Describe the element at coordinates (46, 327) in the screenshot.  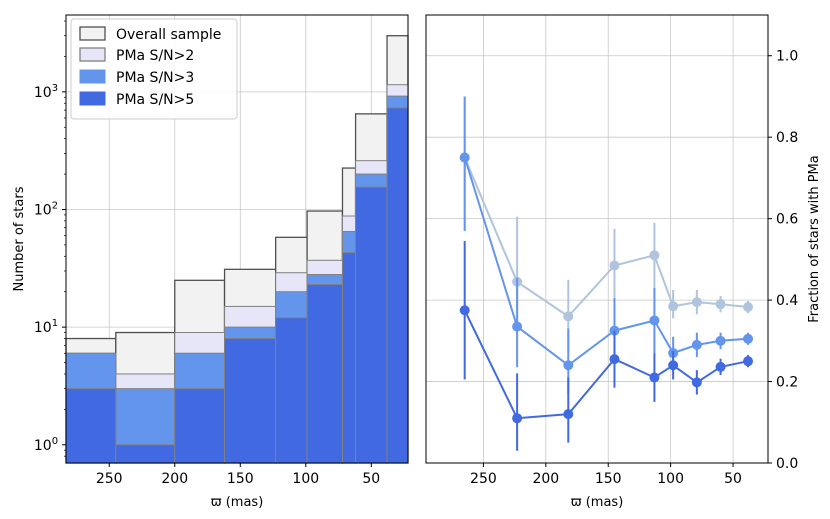
I see `y-tick-label: 10¹` at that location.